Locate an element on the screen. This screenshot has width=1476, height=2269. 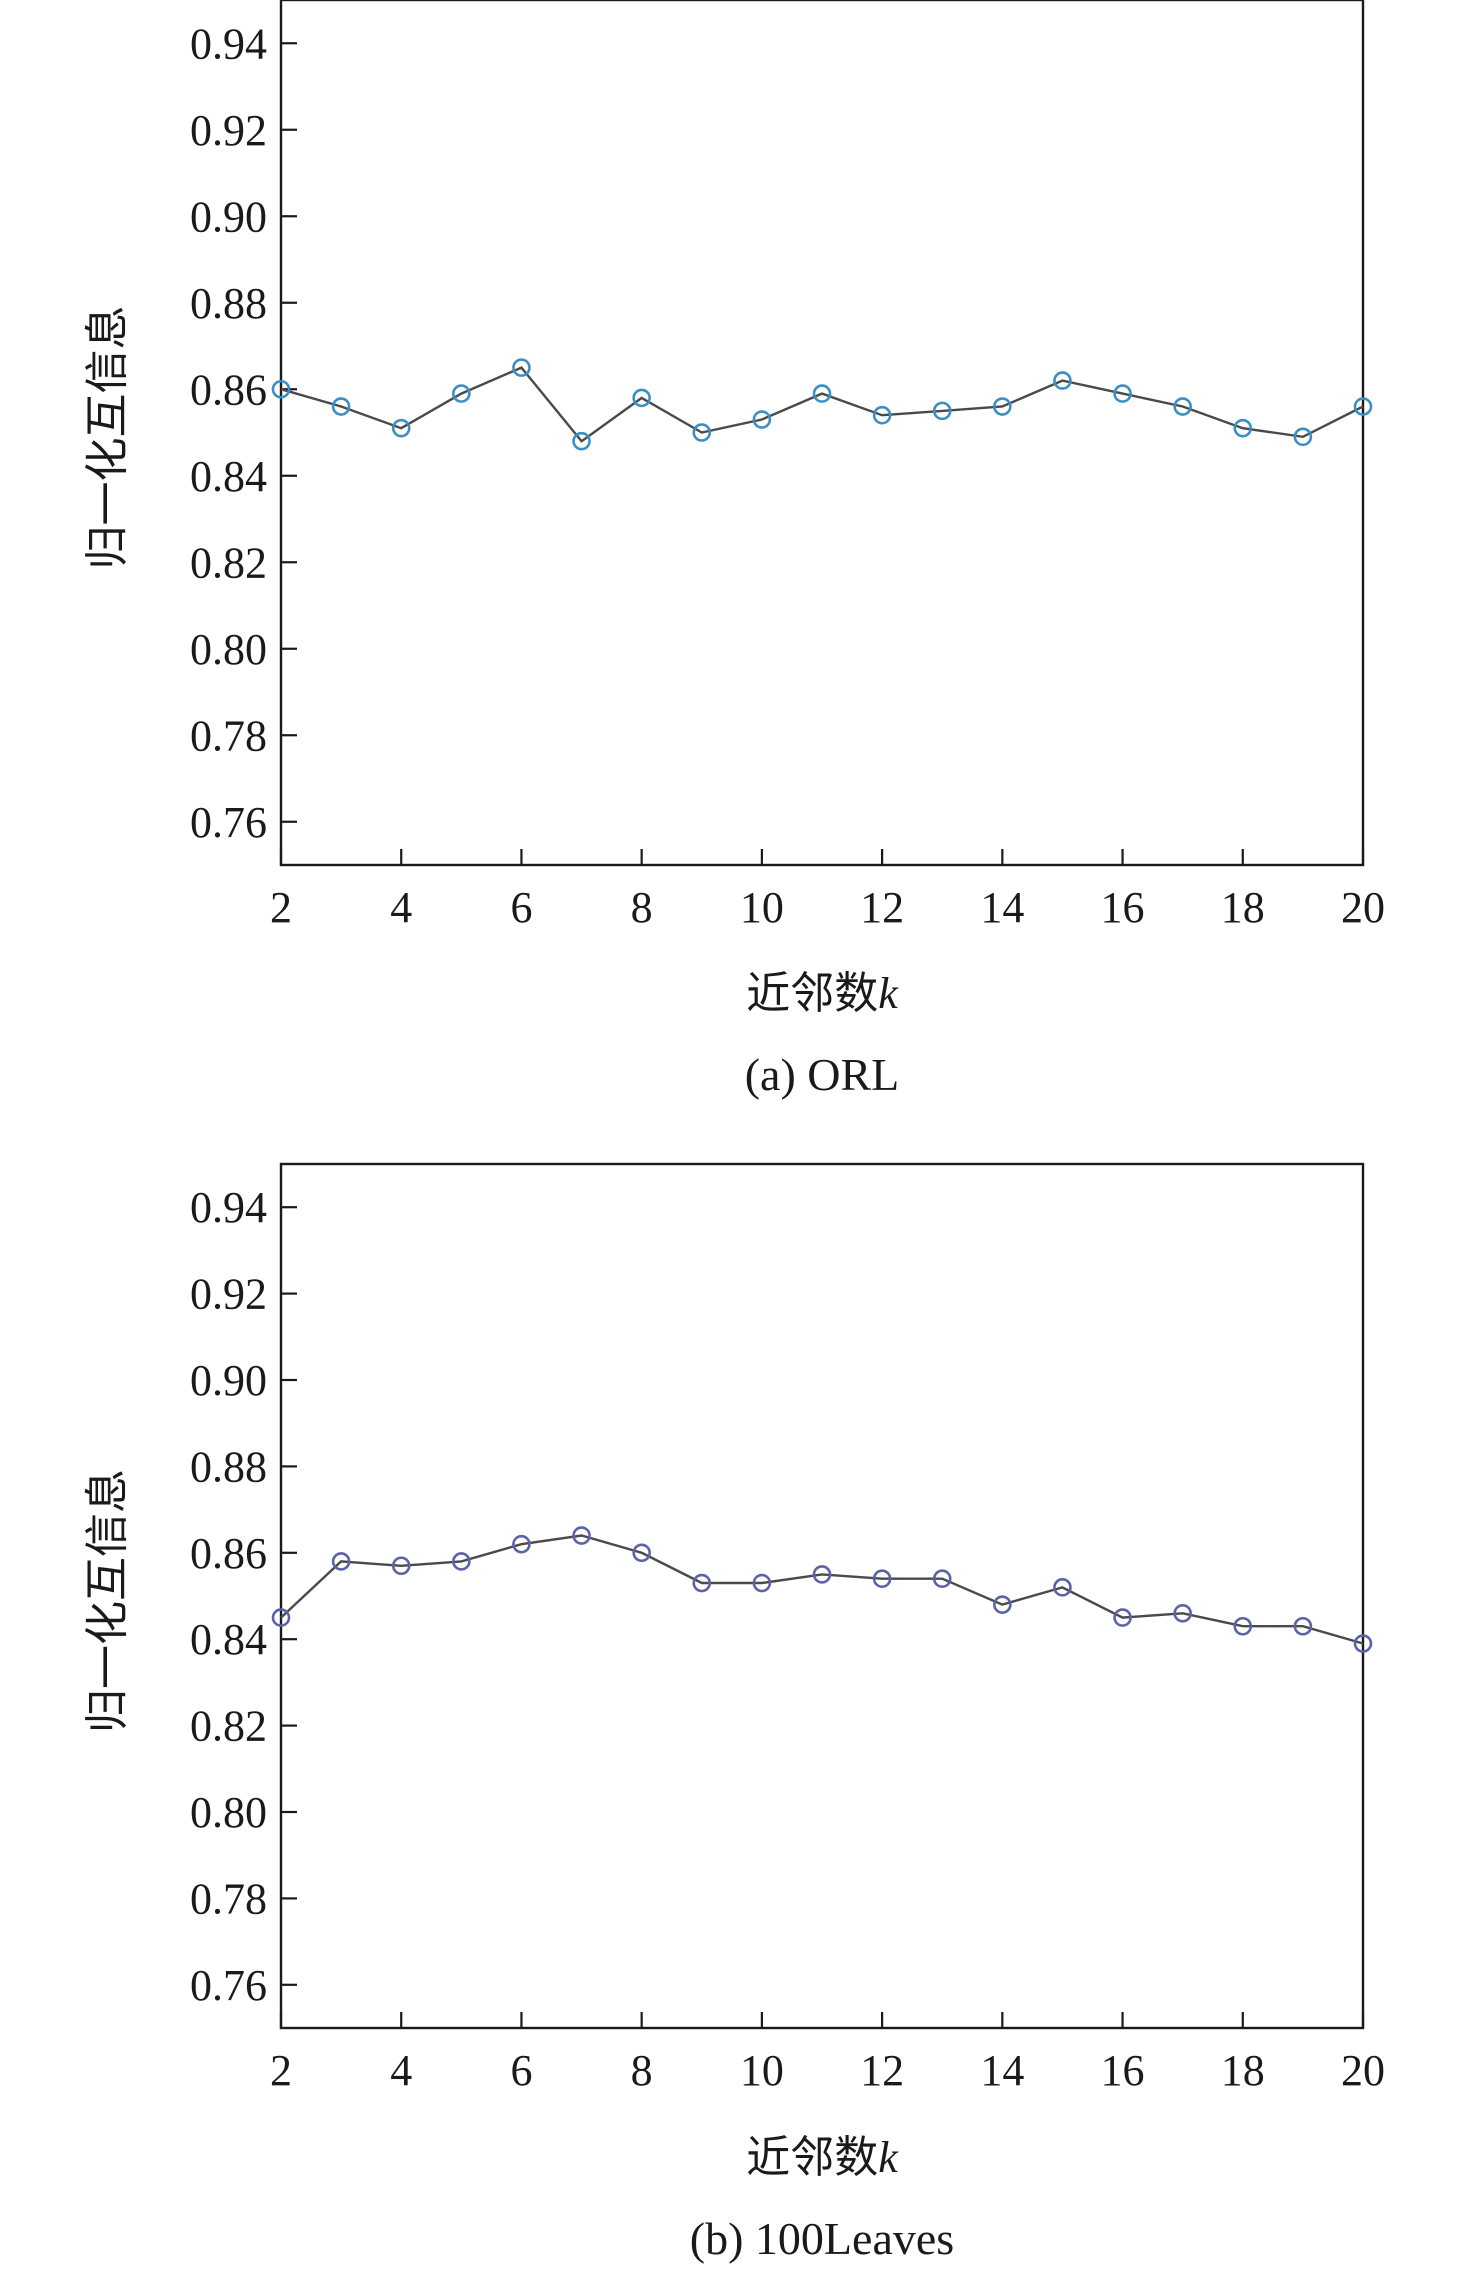
chart-caption: (b) 100Leaves is located at coordinates (822, 2238).